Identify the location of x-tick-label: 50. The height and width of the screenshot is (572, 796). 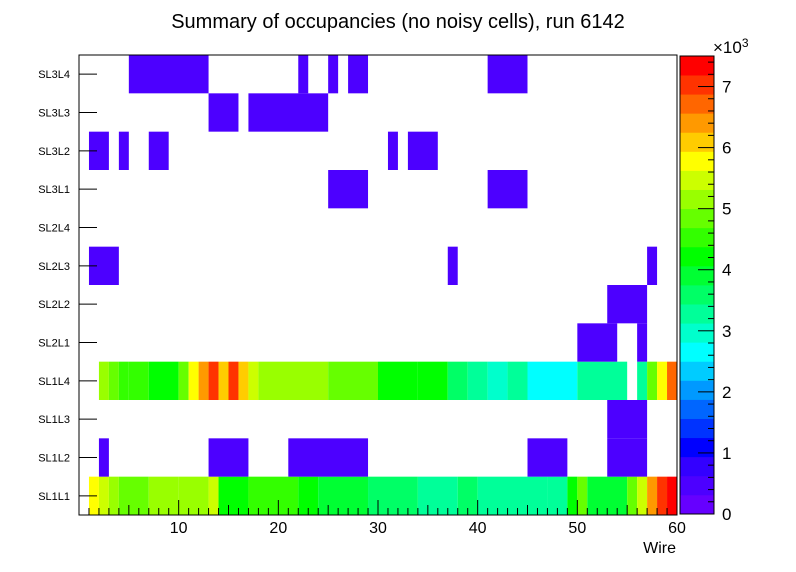
(577, 528).